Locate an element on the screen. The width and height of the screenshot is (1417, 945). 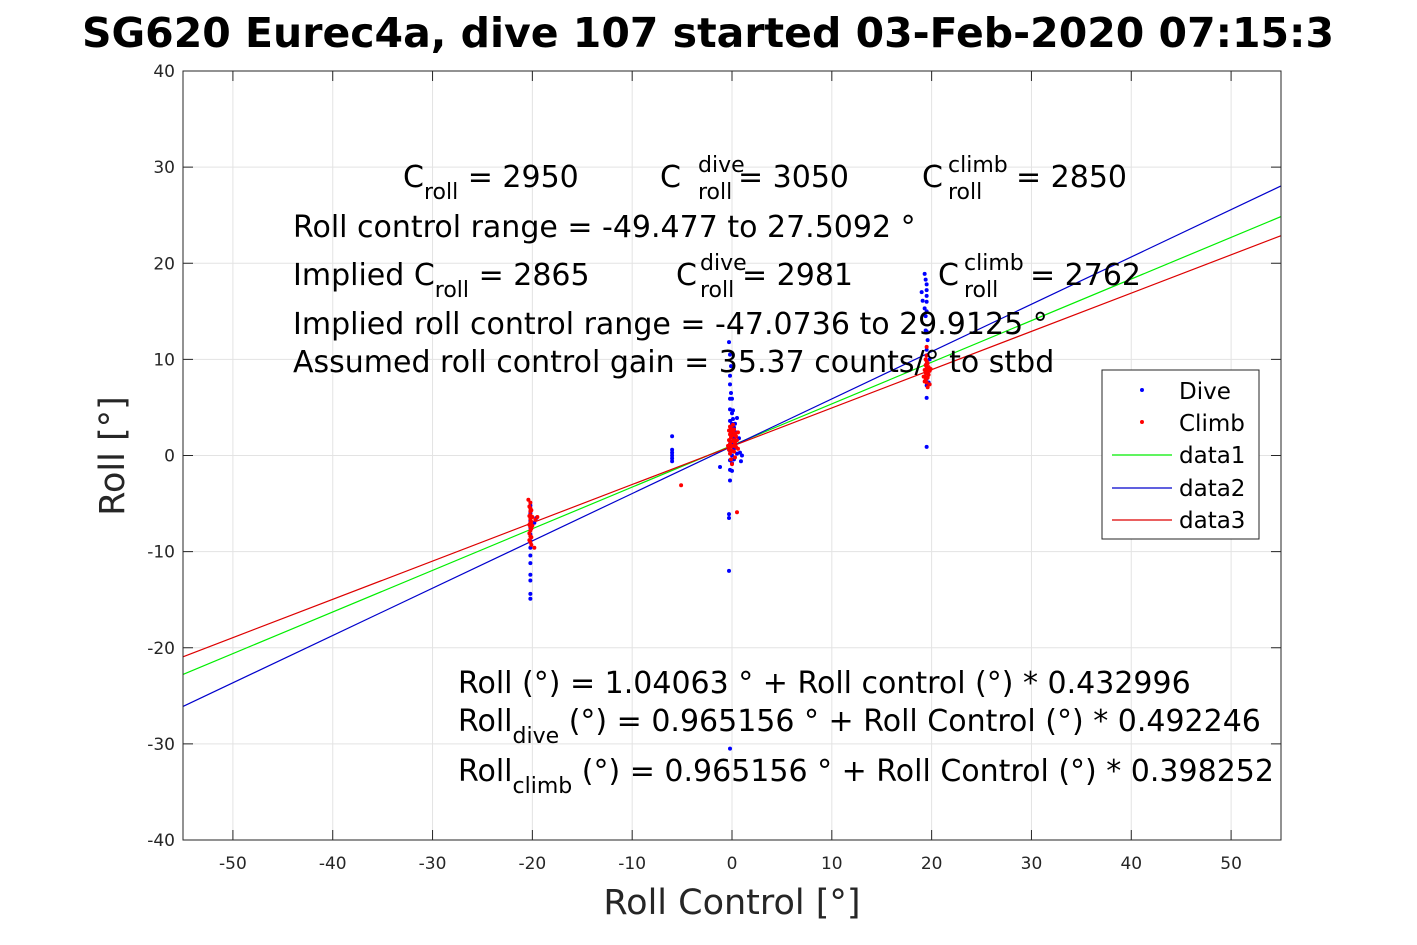
x-tick-label: -10 is located at coordinates (632, 864).